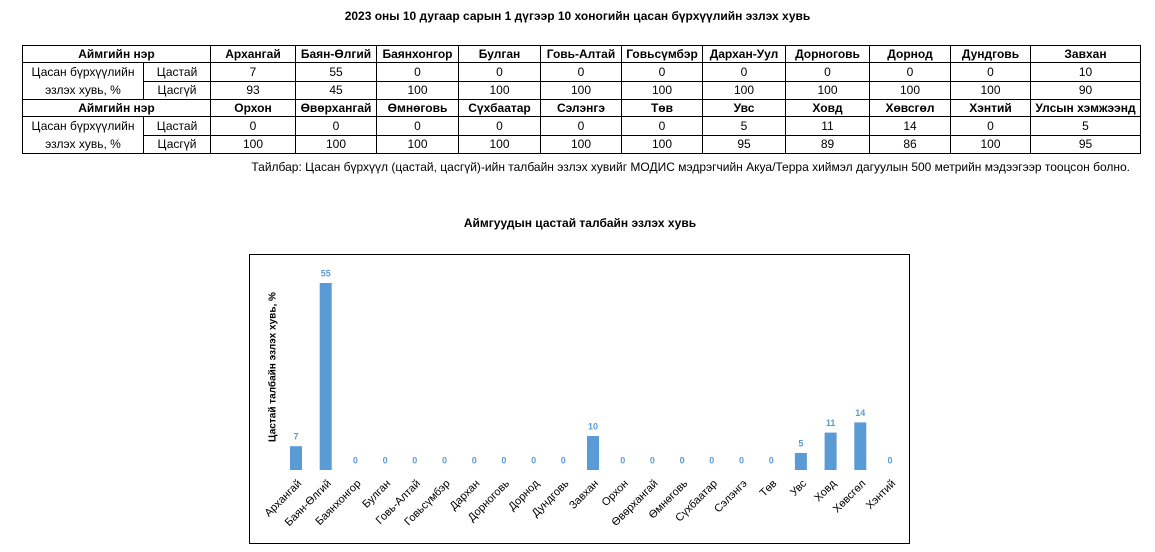 This screenshot has width=1155, height=552. Describe the element at coordinates (744, 54) in the screenshot. I see `header-cell: Дархан-Уул` at that location.